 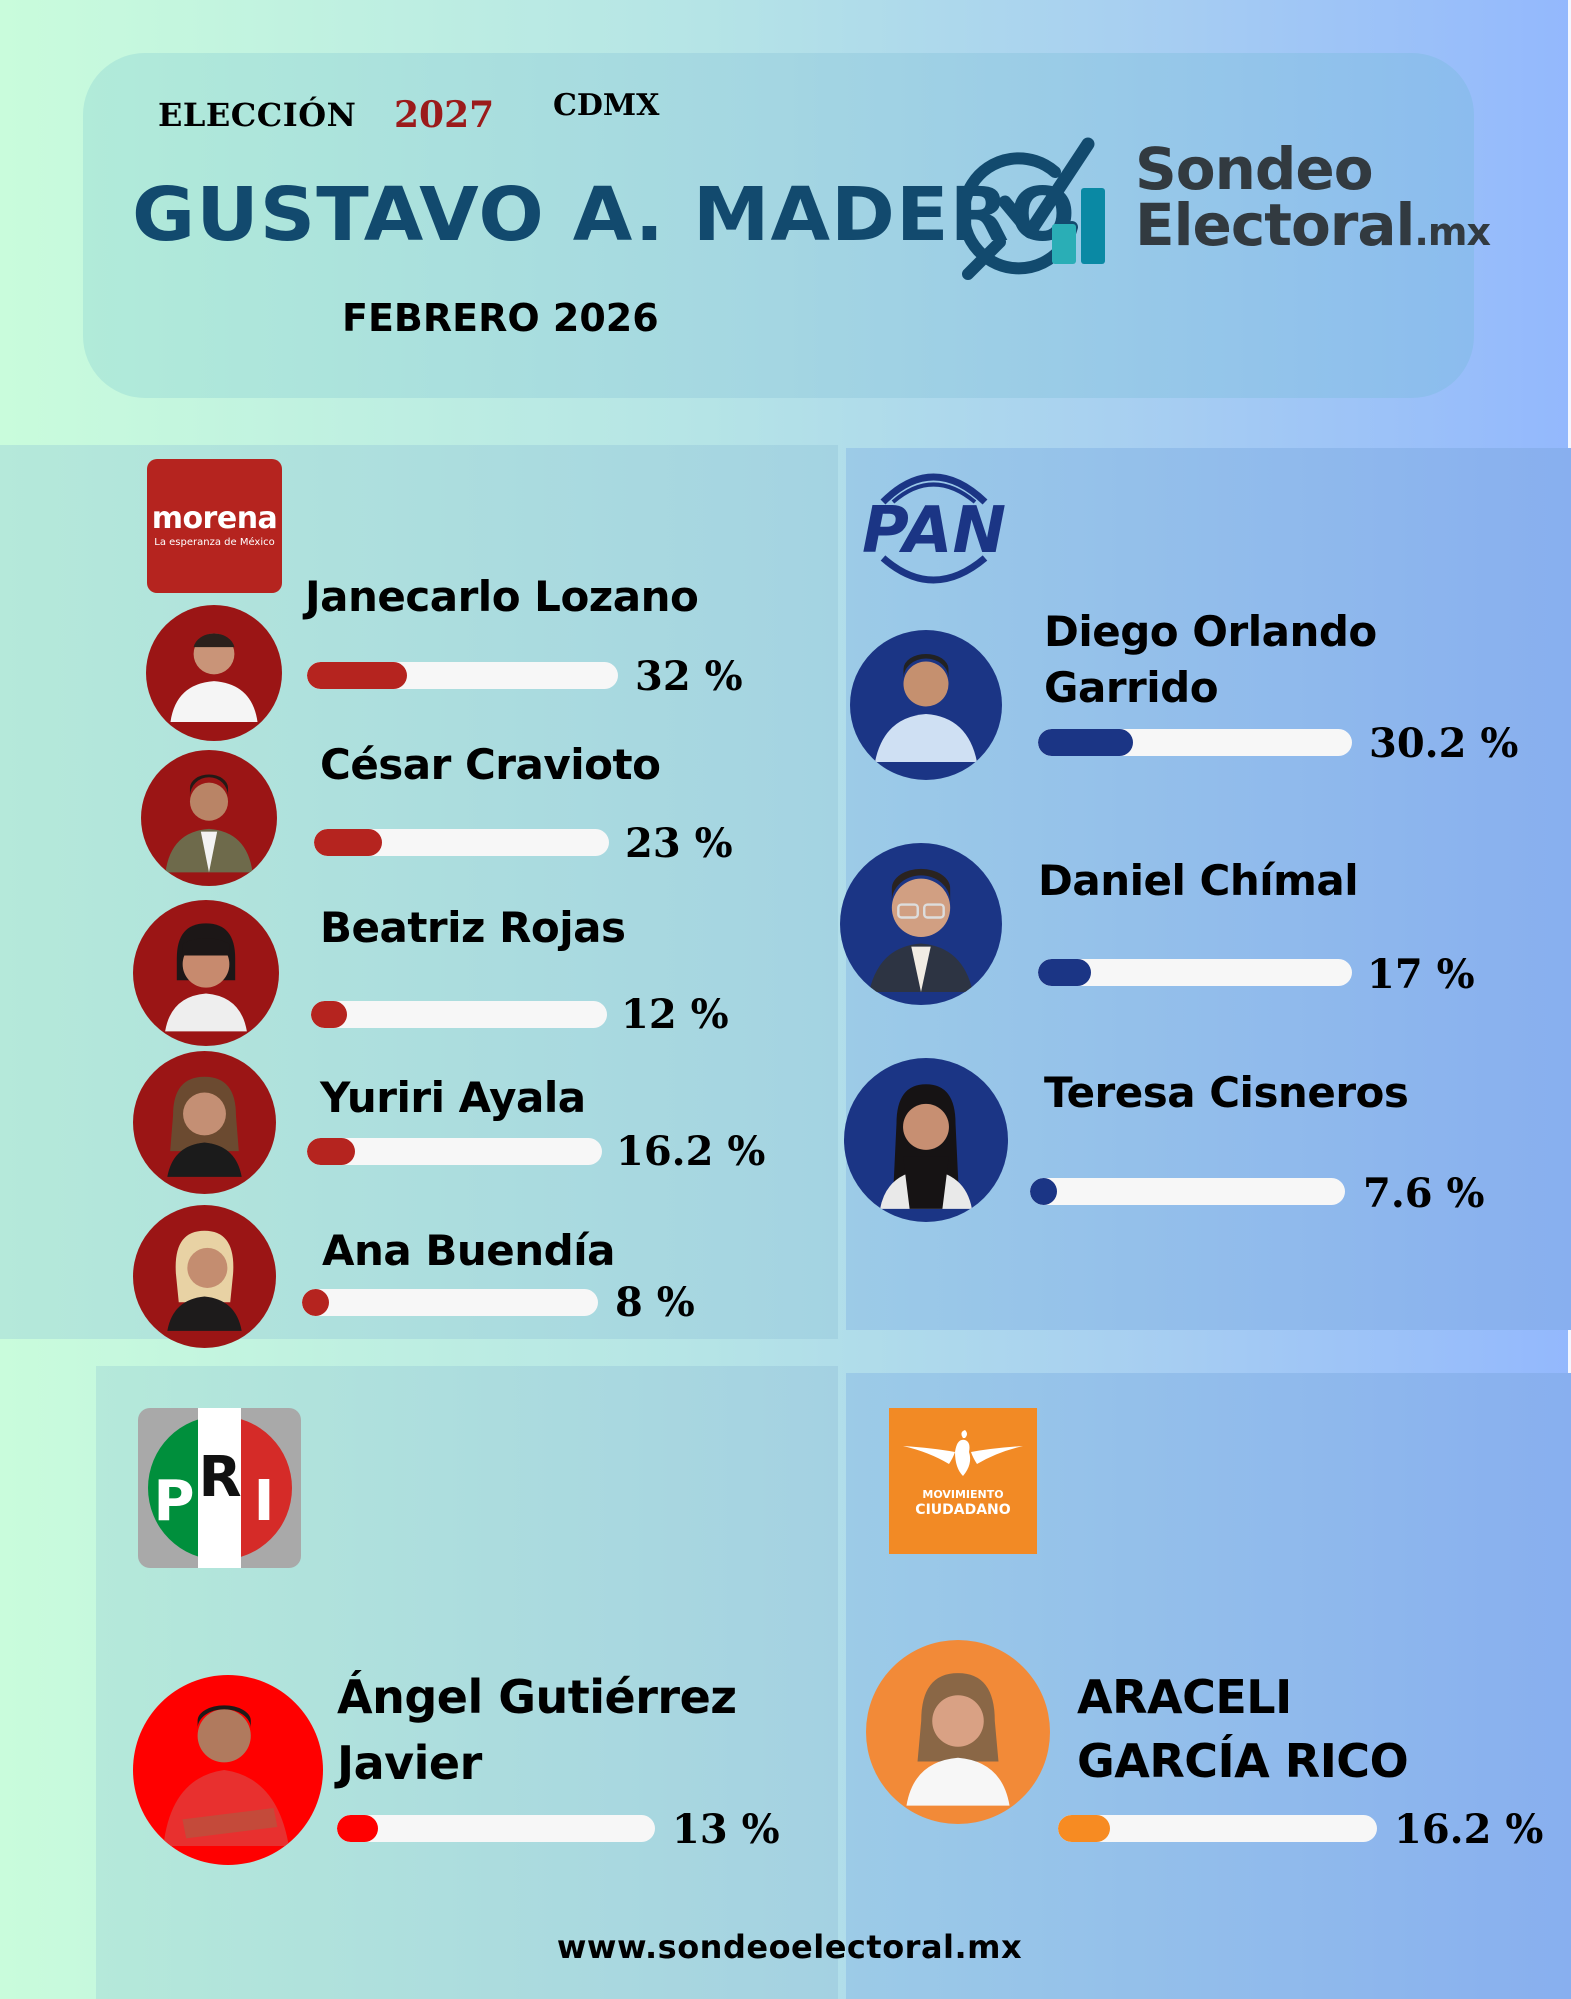 I want to click on district-title: GUSTAVO A. MADERO, so click(x=604, y=215).